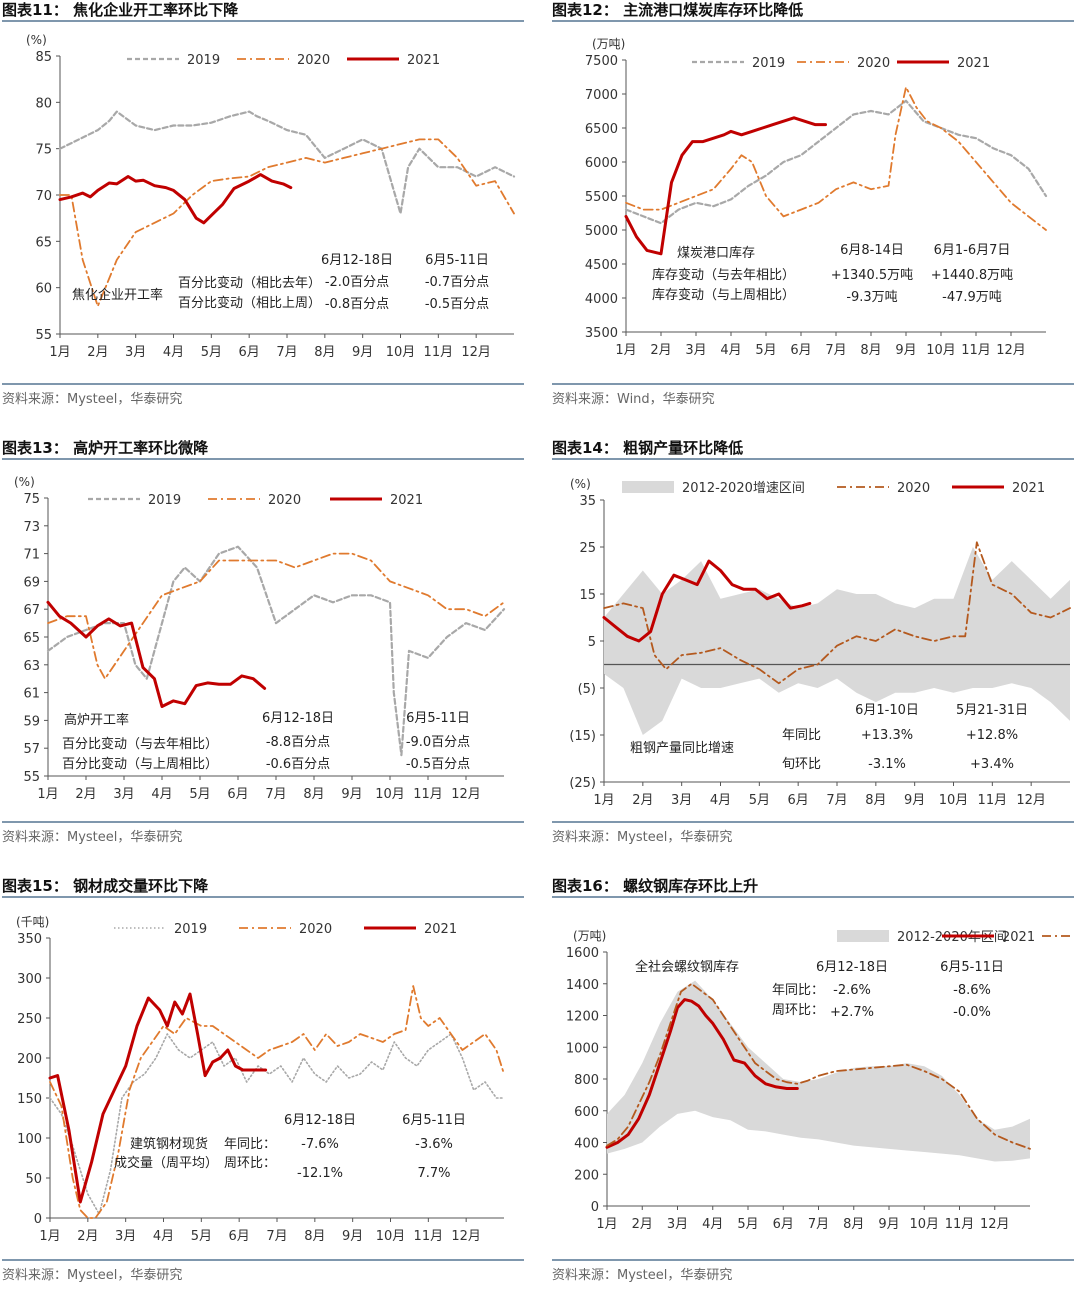 This screenshot has width=1080, height=1294. What do you see at coordinates (852, 1012) in the screenshot?
I see `annotation-value: +2.7%` at bounding box center [852, 1012].